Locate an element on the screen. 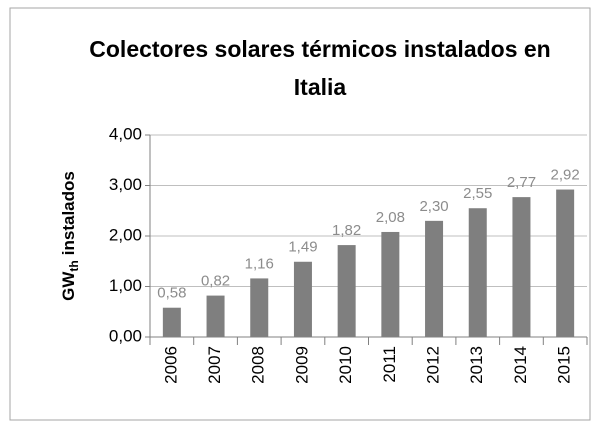  y-tick-label: 2,00 is located at coordinates (125, 234).